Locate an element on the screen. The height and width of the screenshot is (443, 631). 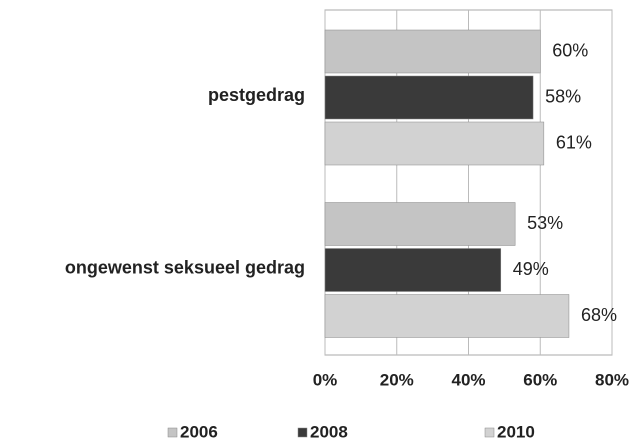
legend-label: 2006 is located at coordinates (199, 431).